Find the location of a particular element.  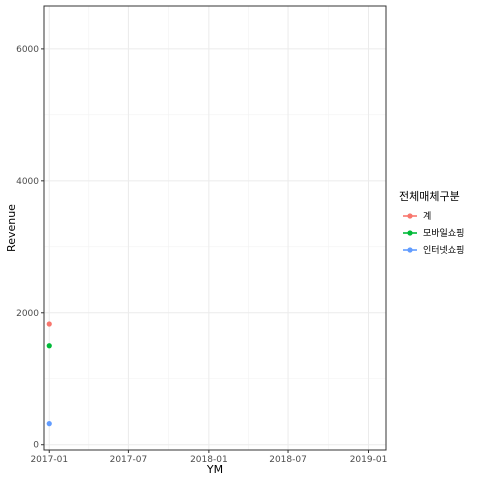

legend-label: 인터넷쇼핑 is located at coordinates (443, 250).